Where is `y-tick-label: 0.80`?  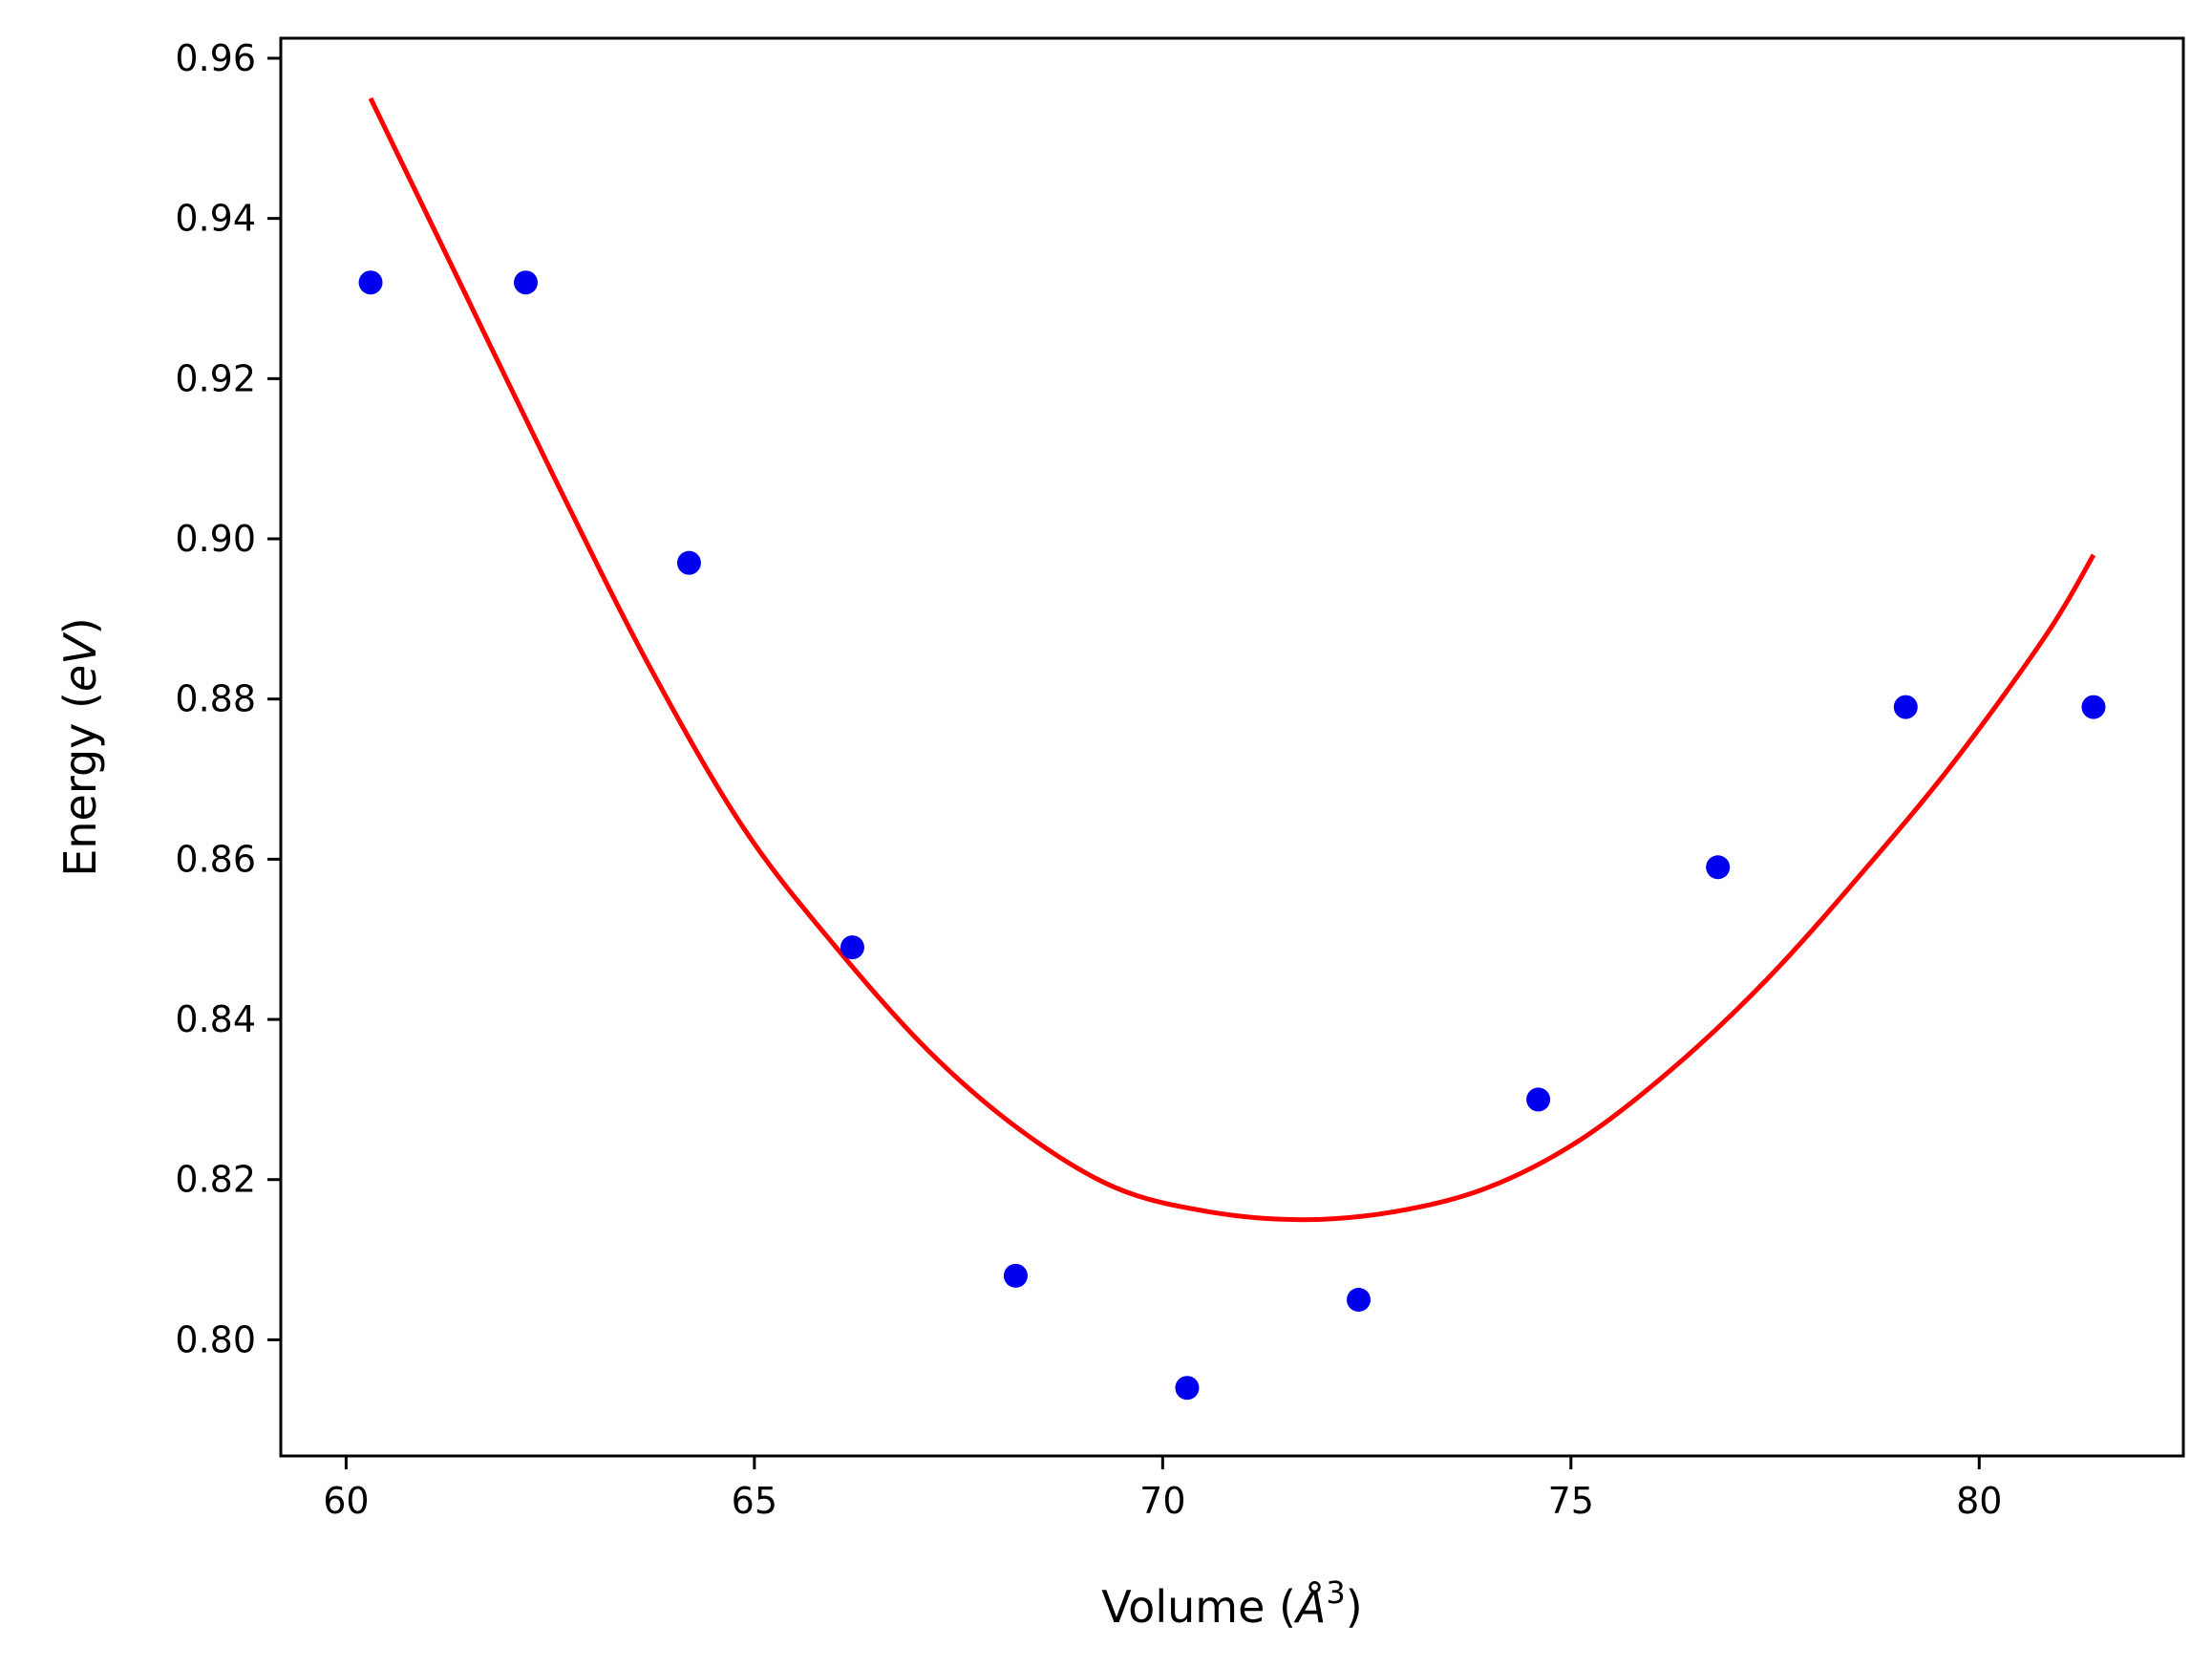
y-tick-label: 0.80 is located at coordinates (215, 1339).